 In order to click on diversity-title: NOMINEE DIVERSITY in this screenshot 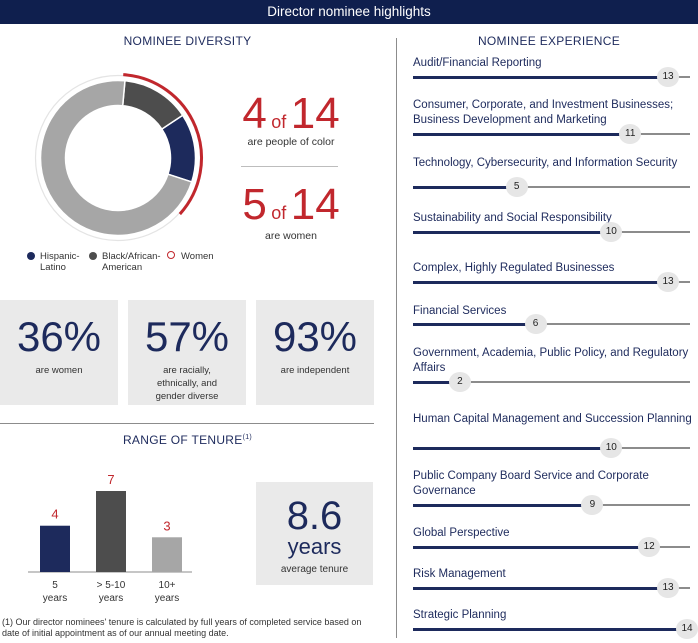, I will do `click(187, 41)`.